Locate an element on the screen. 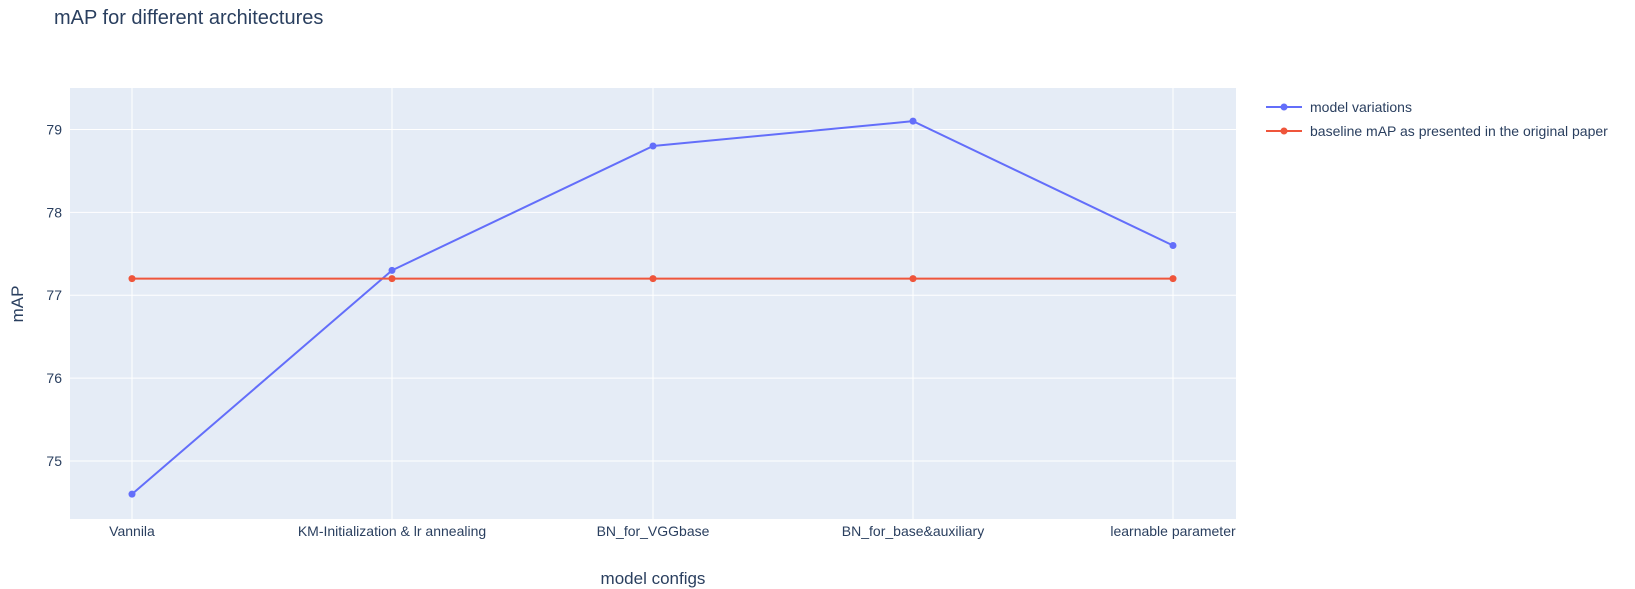 Image resolution: width=1635 pixels, height=589 pixels. legend-item: model variations is located at coordinates (1339, 107).